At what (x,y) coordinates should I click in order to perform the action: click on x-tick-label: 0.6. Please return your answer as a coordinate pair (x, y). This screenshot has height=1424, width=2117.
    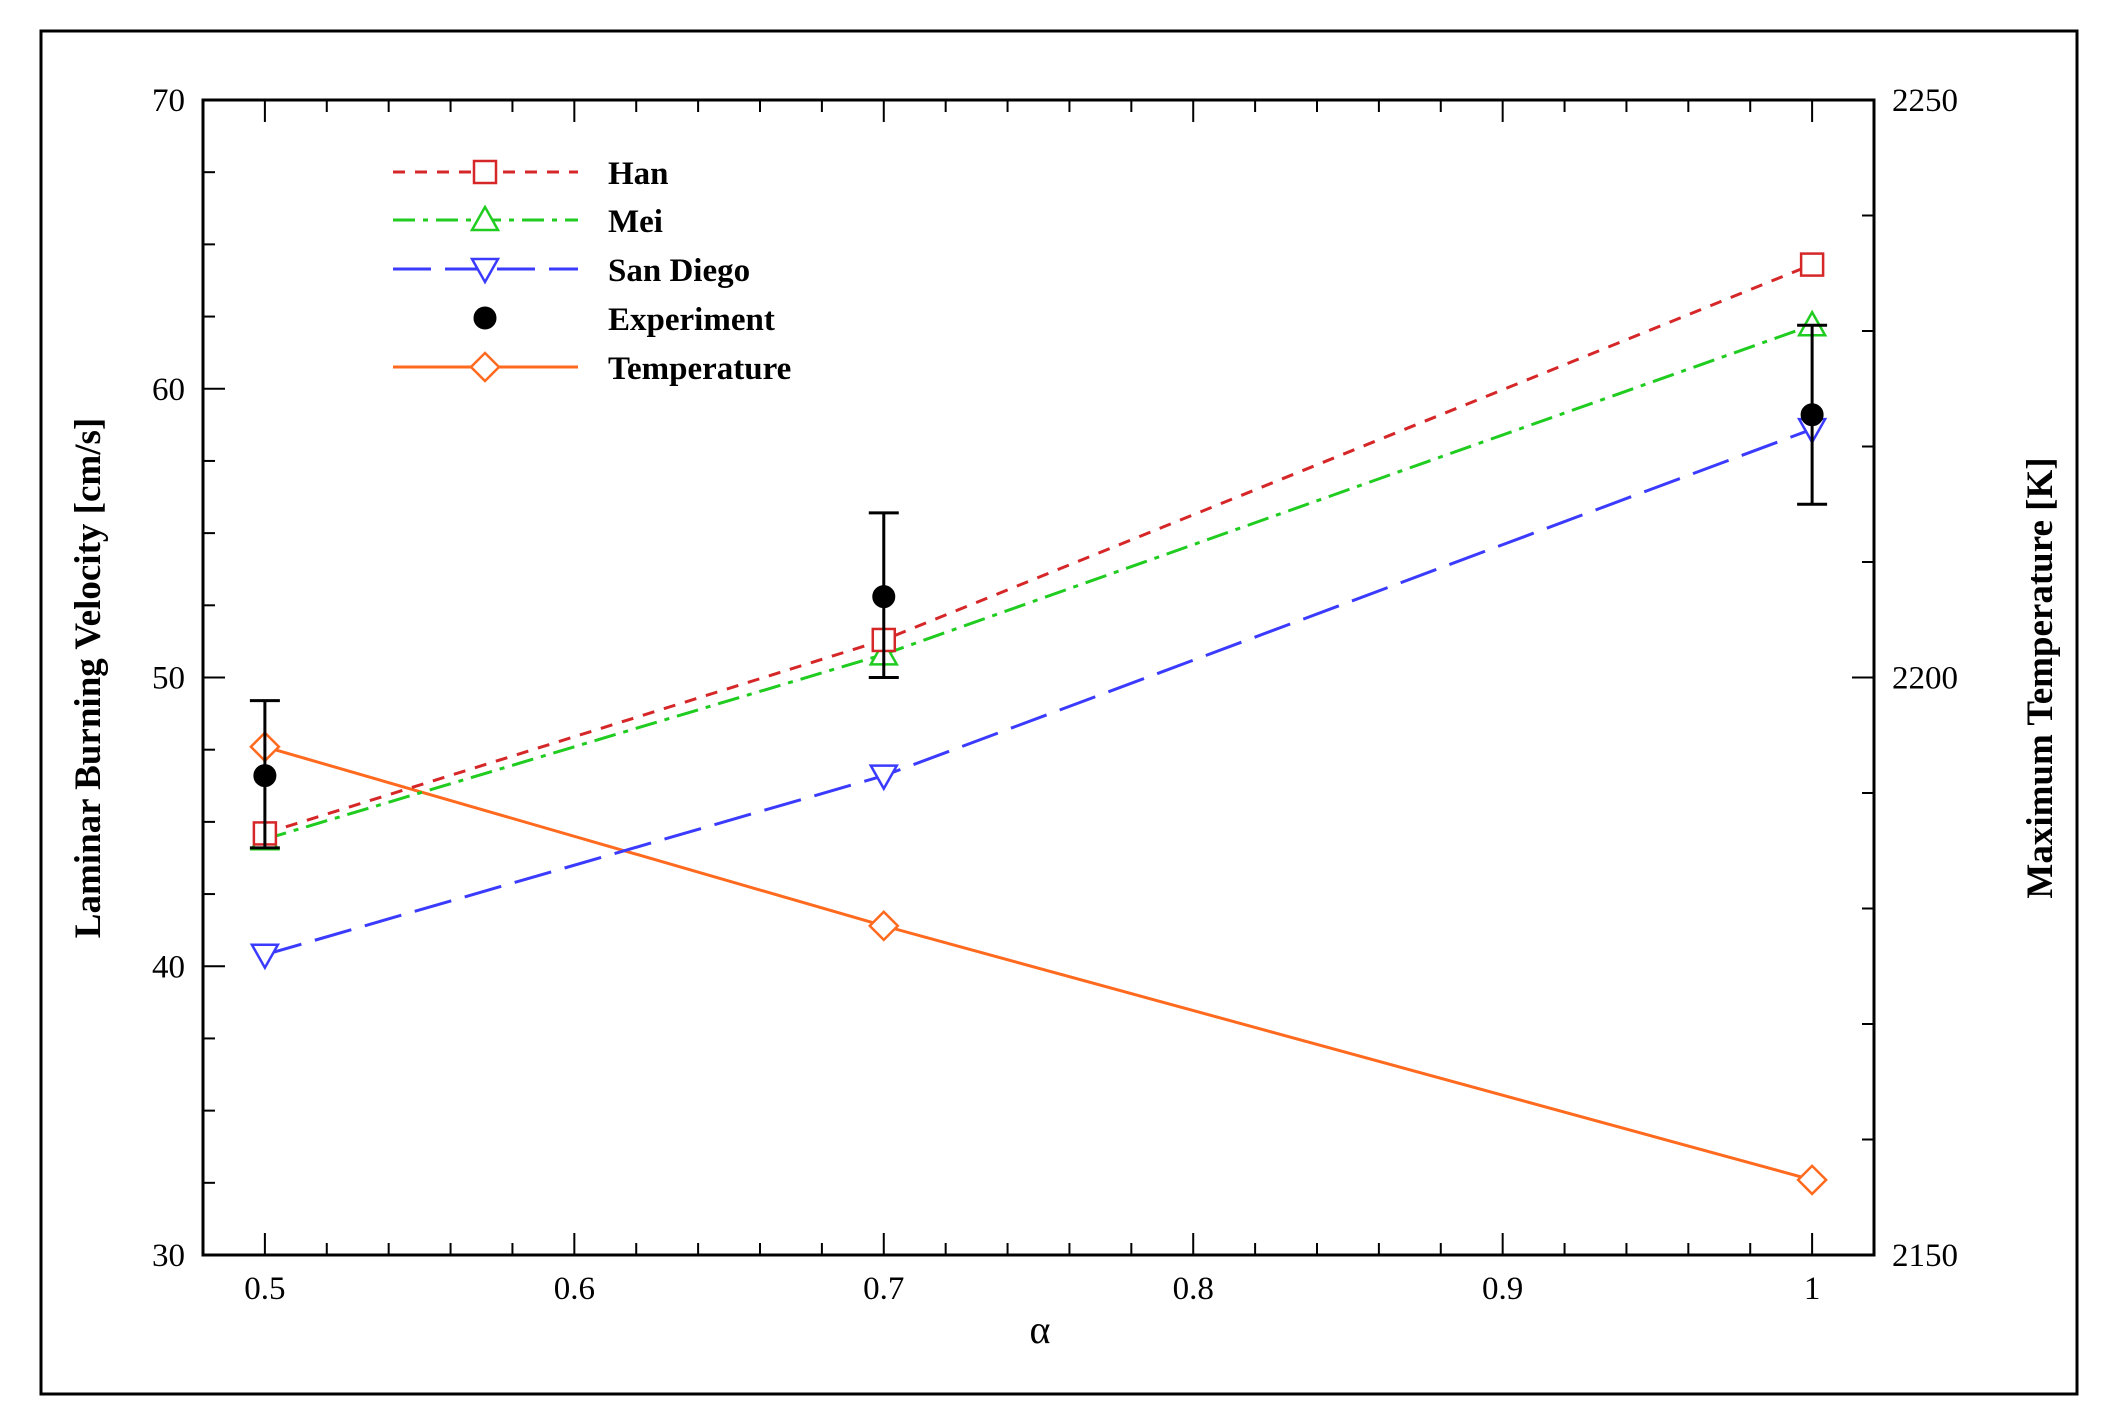
    Looking at the image, I should click on (574, 1289).